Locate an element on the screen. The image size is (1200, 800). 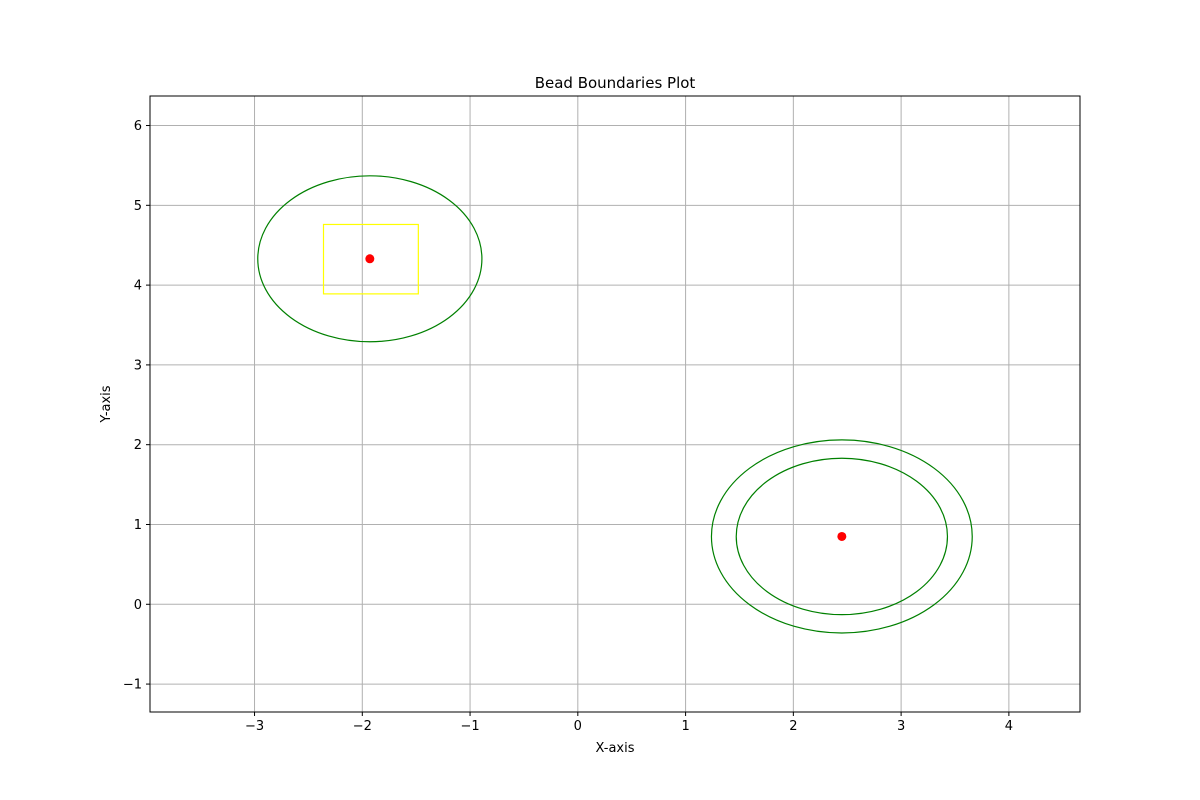
y-tick-label: 1 is located at coordinates (138, 525).